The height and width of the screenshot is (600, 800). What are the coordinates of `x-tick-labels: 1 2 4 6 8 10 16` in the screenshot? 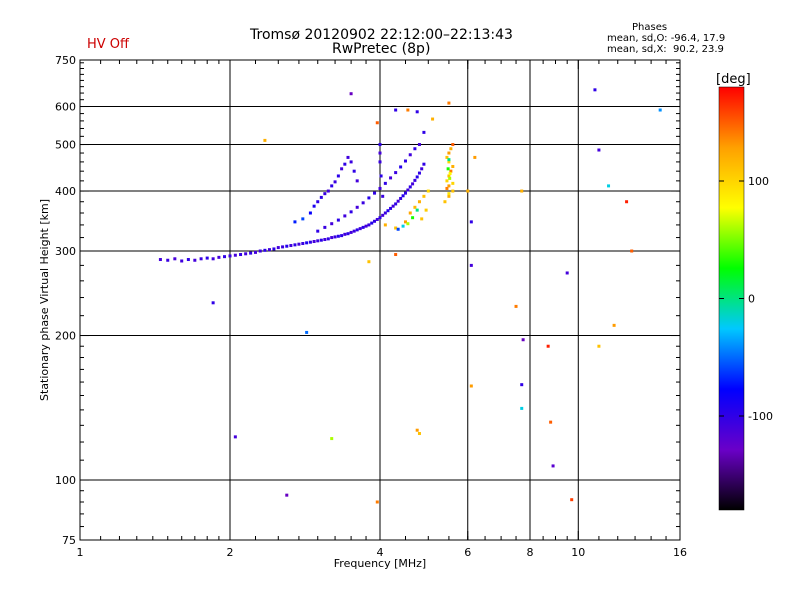 It's located at (382, 552).